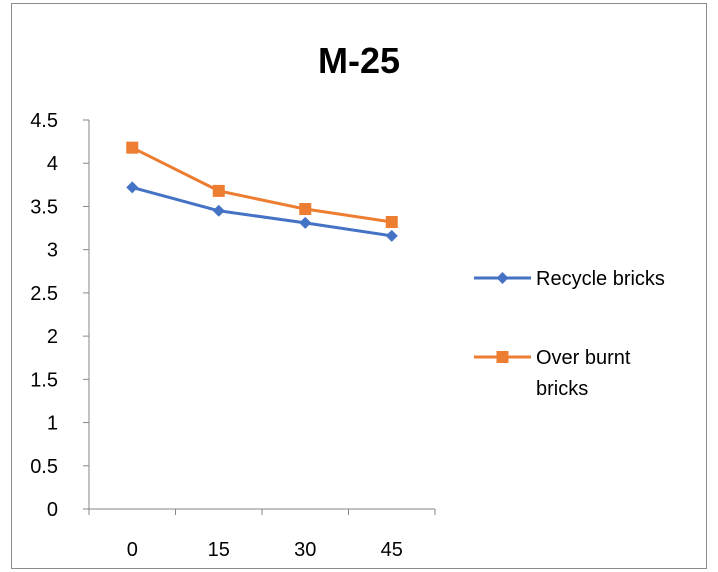 Image resolution: width=718 pixels, height=572 pixels. Describe the element at coordinates (569, 334) in the screenshot. I see `legend: Recycle bricks Over burnt bricks` at that location.